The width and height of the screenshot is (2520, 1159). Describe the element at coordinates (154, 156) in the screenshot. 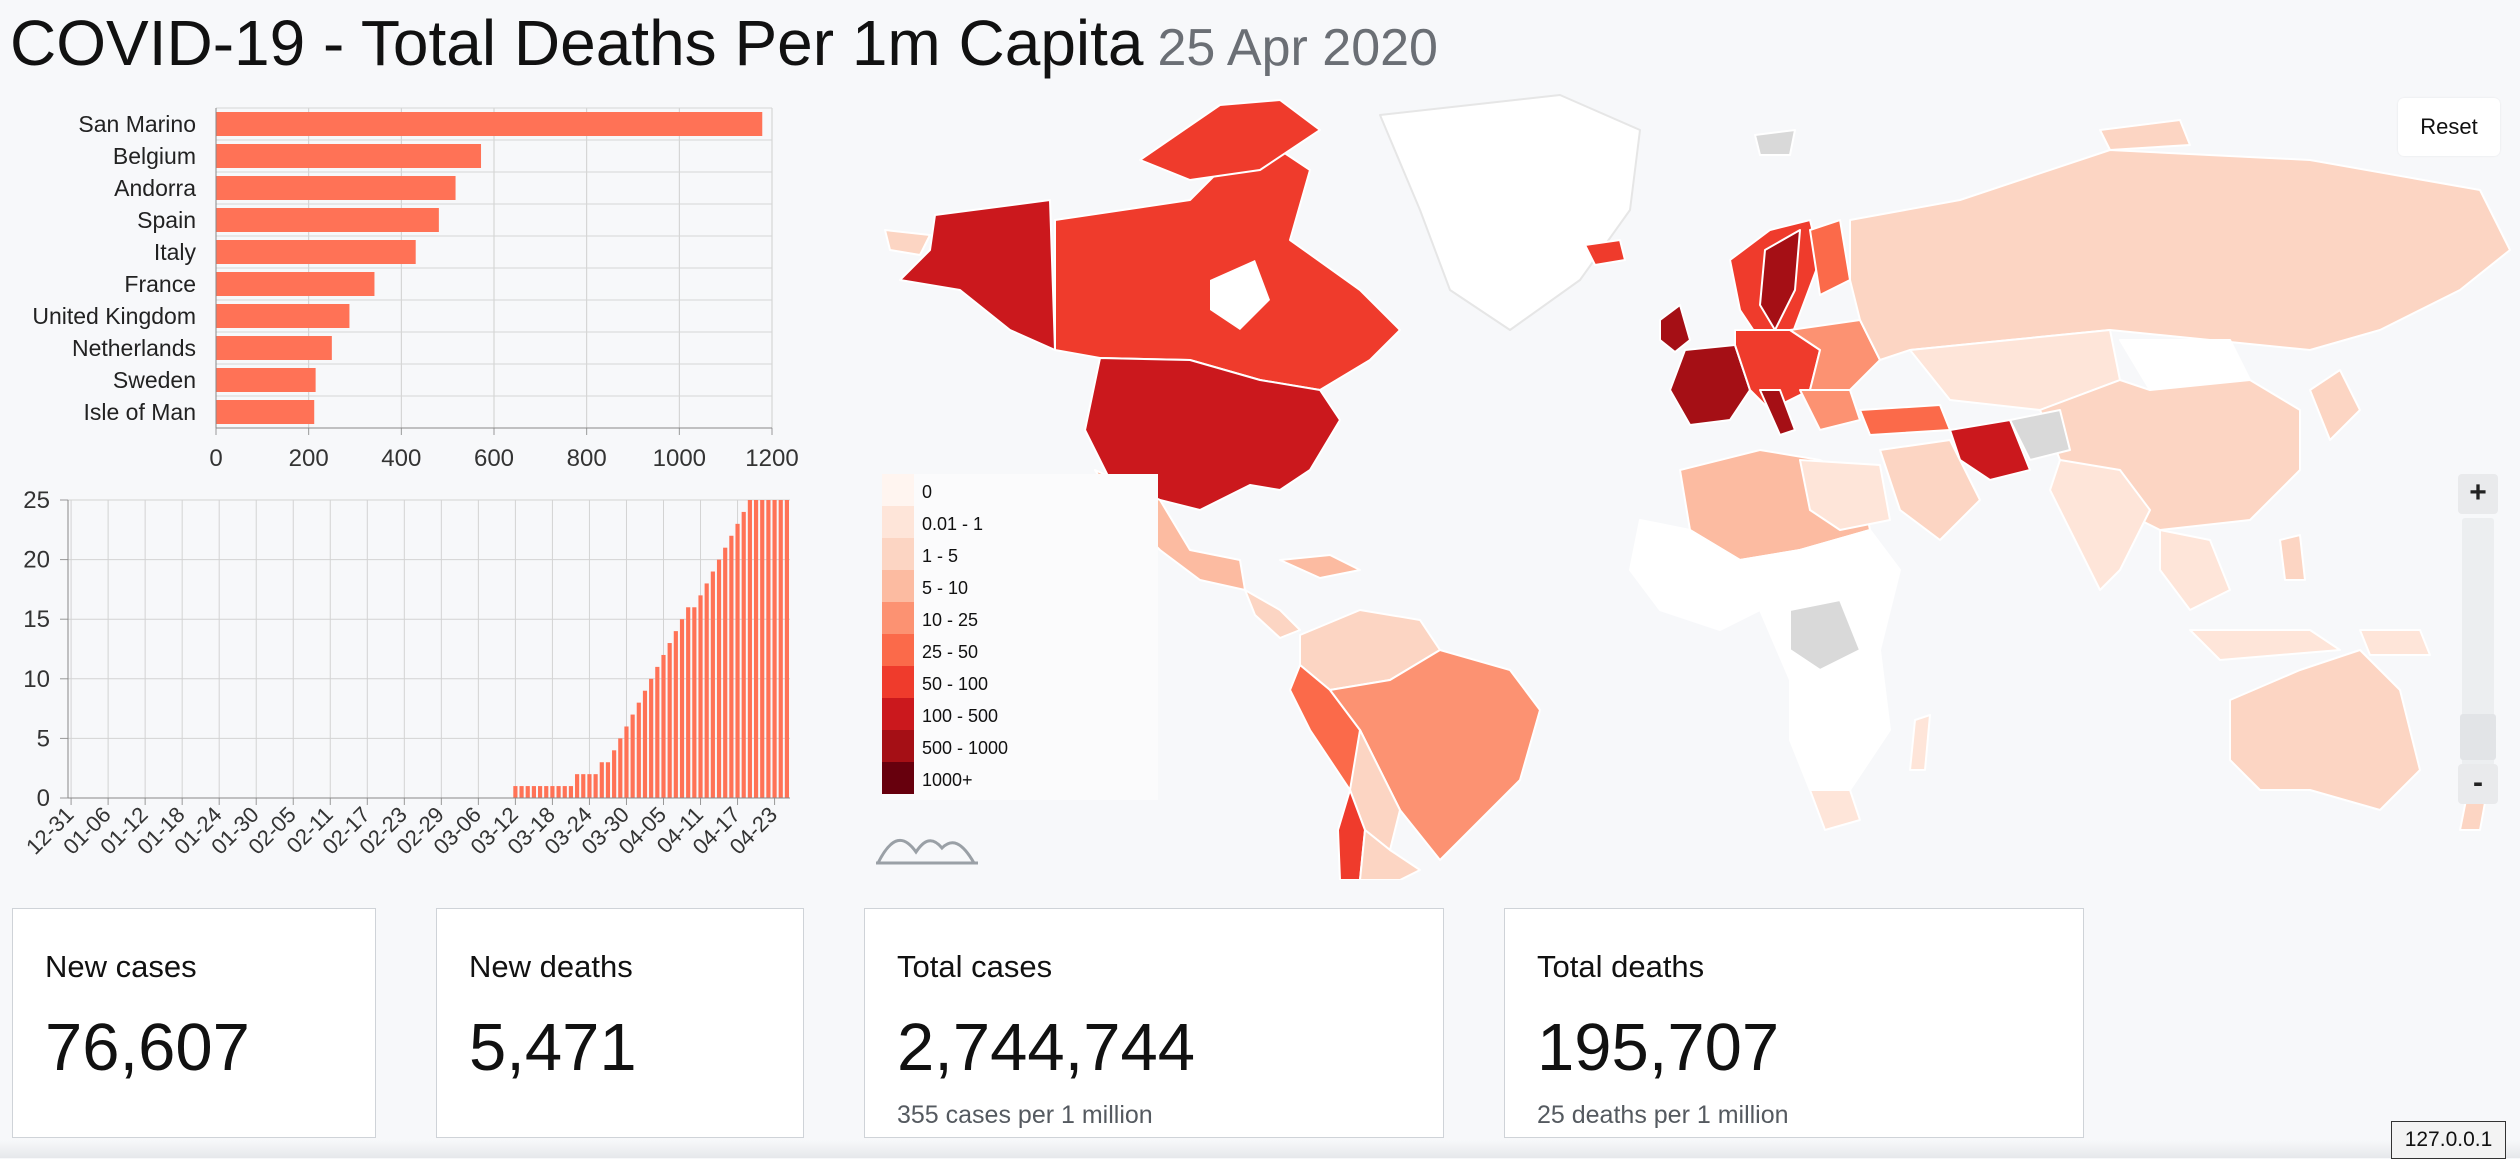

I see `category-label: Belgium` at that location.